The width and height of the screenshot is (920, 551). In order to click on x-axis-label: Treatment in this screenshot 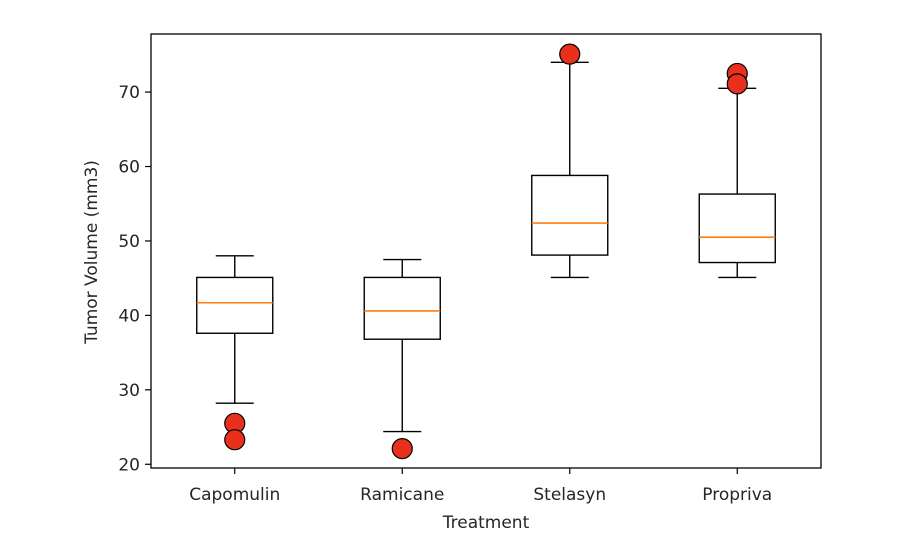, I will do `click(486, 523)`.